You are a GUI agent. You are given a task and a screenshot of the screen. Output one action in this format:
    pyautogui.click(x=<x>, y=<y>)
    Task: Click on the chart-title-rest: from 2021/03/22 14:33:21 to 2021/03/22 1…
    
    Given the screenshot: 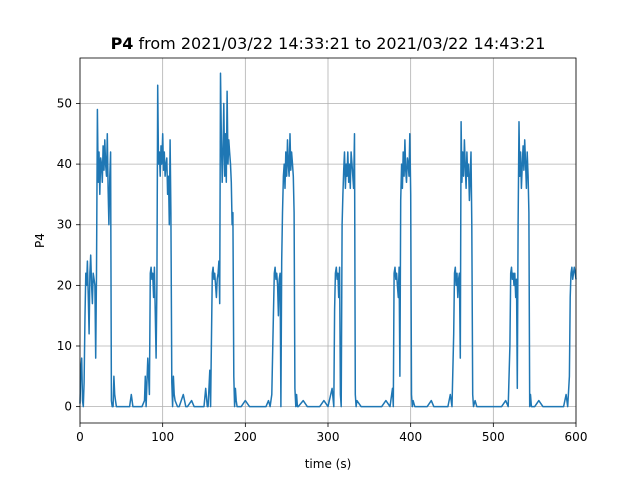 What is the action you would take?
    pyautogui.click(x=339, y=43)
    